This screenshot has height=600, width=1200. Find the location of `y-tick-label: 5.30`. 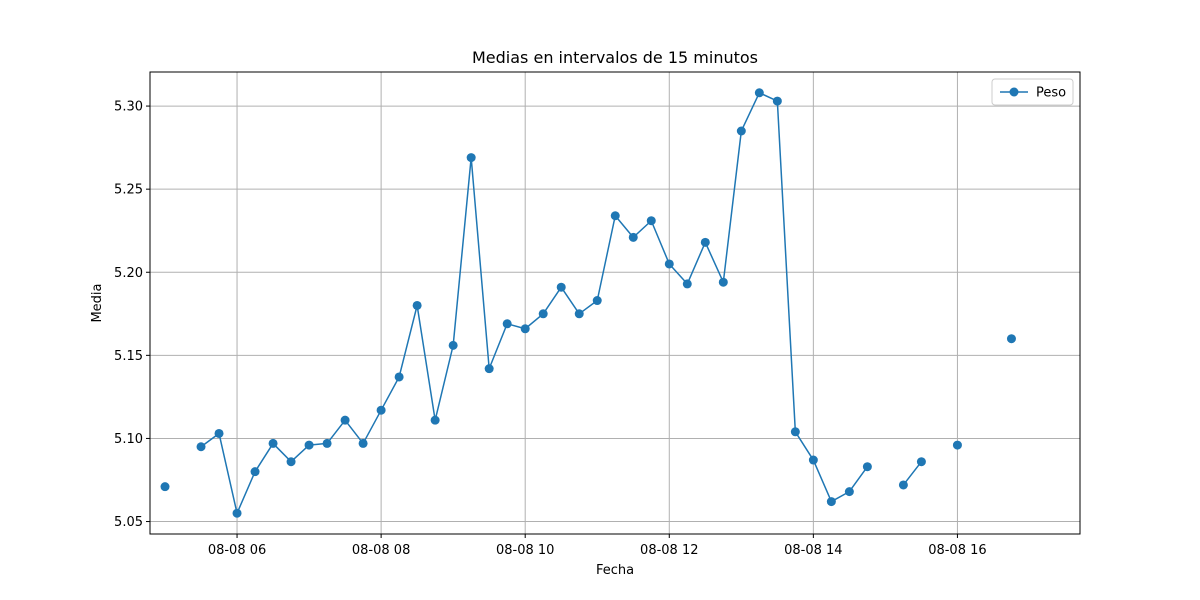

y-tick-label: 5.30 is located at coordinates (128, 107).